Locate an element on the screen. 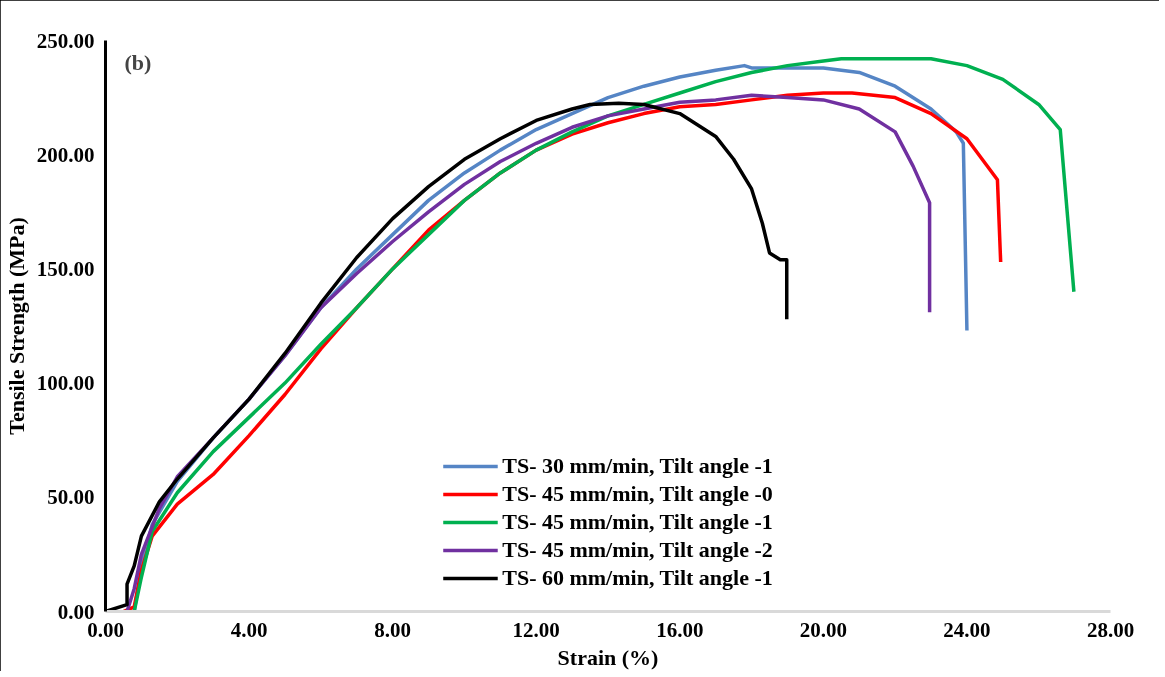 This screenshot has width=1165, height=677. y-axis-title: Tensile Strength (MPa) is located at coordinates (16, 326).